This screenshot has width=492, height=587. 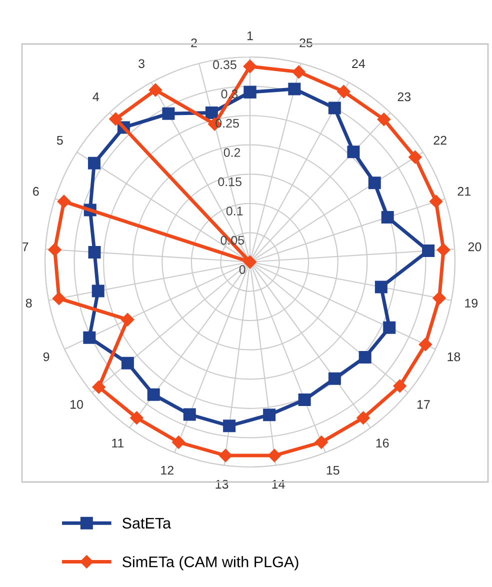 What do you see at coordinates (46, 357) in the screenshot?
I see `spoke-label: 9` at bounding box center [46, 357].